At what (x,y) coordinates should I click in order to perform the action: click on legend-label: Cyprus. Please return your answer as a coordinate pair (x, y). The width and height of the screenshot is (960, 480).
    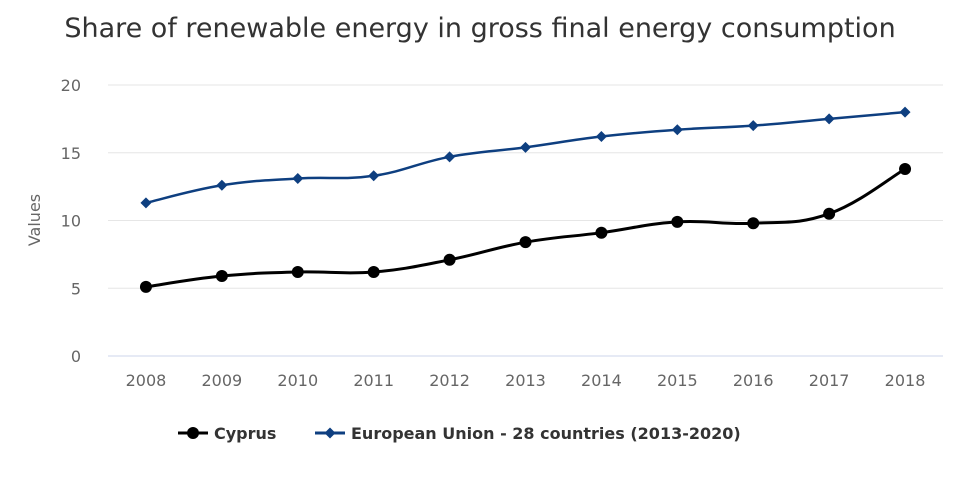
    Looking at the image, I should click on (245, 433).